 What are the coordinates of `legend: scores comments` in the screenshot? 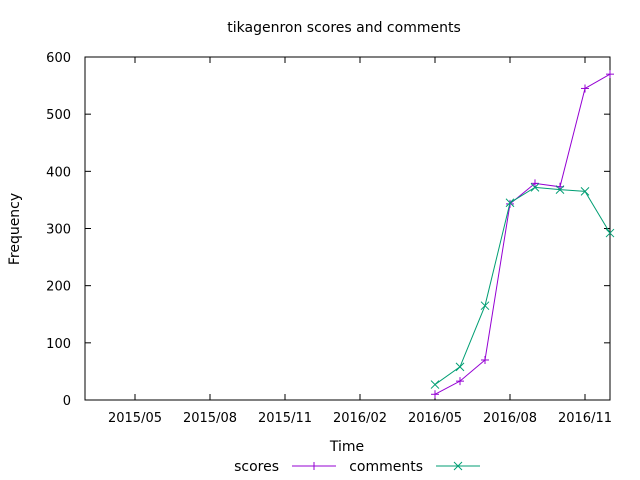 It's located at (357, 467).